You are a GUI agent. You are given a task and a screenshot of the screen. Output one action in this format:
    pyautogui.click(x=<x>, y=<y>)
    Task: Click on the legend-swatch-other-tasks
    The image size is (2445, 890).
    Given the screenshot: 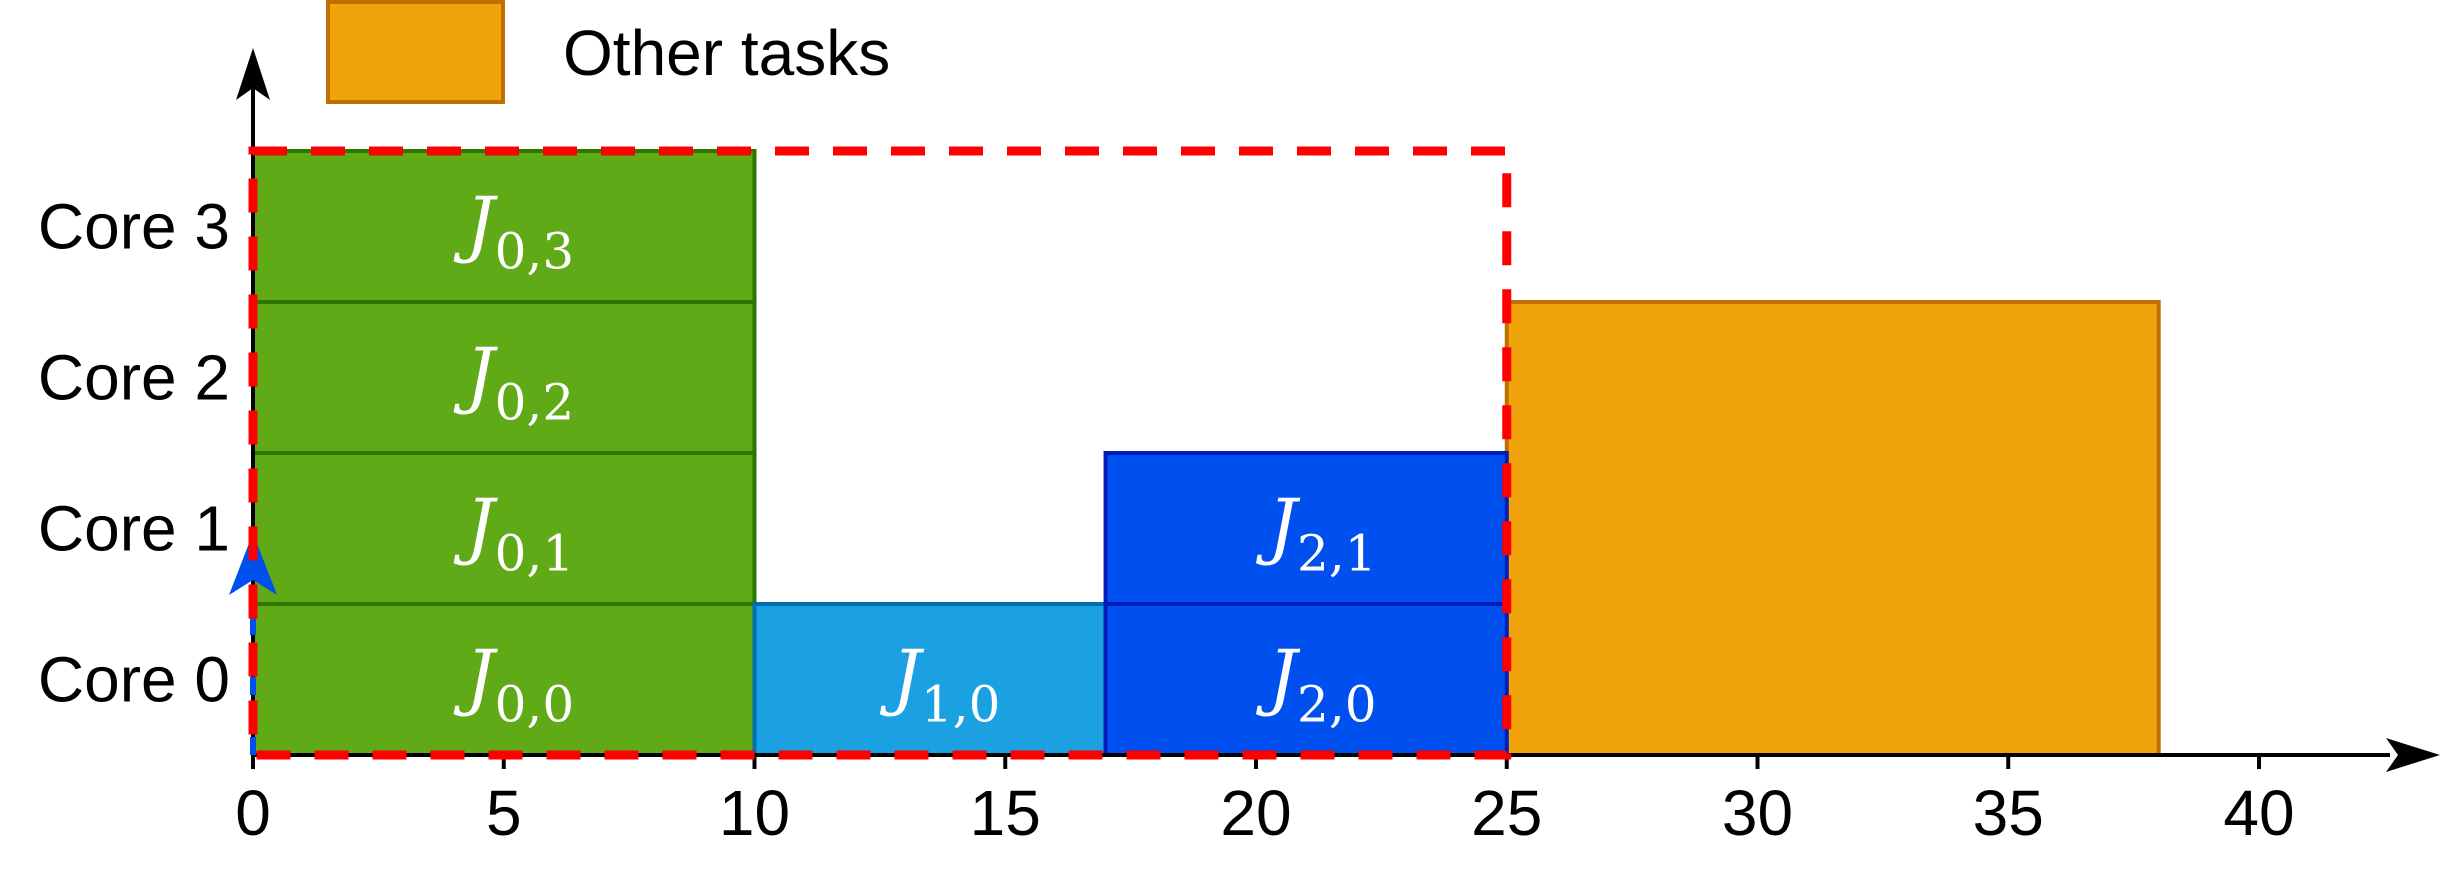 What is the action you would take?
    pyautogui.click(x=415, y=52)
    